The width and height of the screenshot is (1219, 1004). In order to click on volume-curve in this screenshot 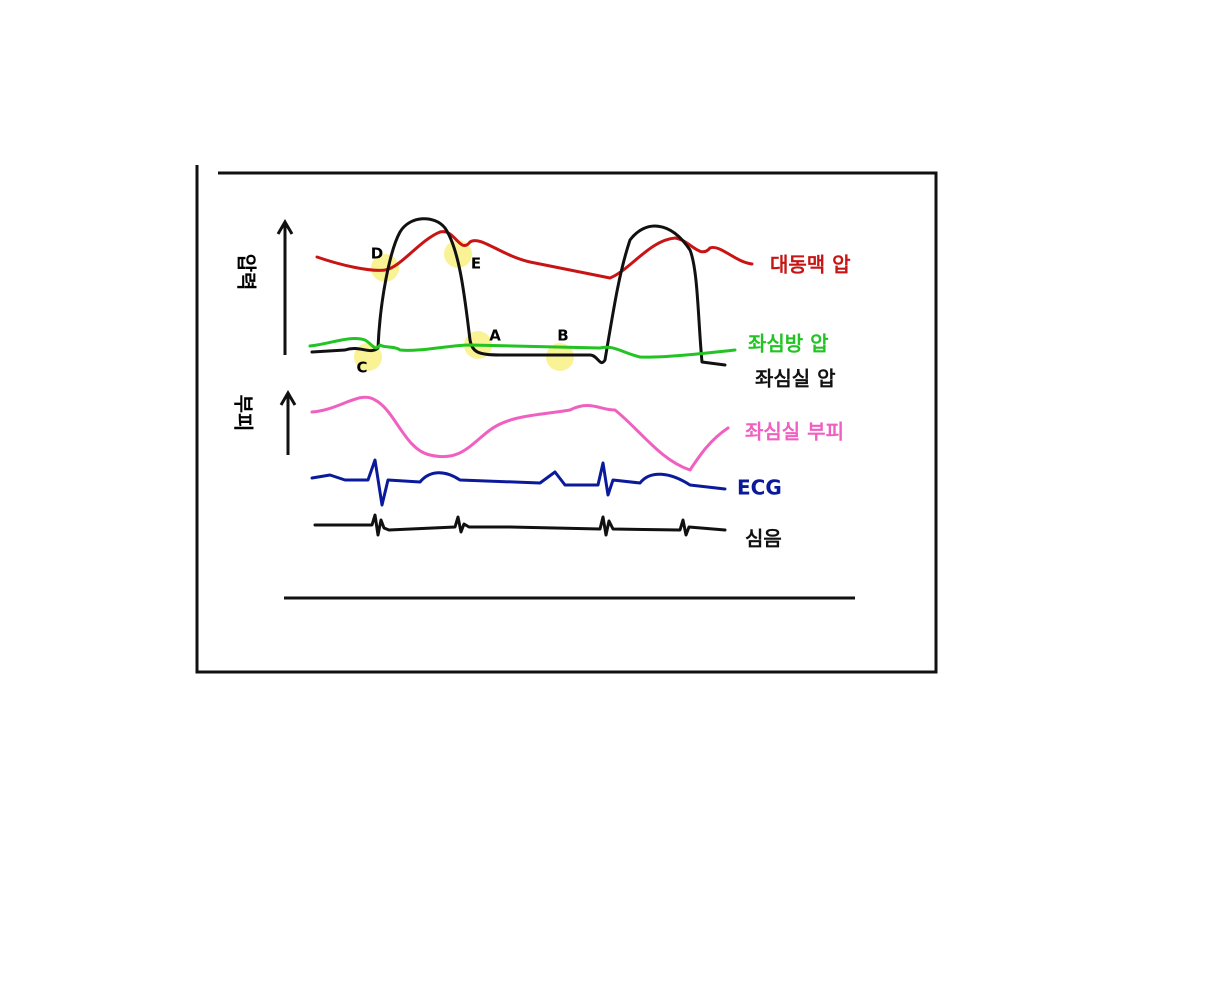, I will do `click(520, 433)`.